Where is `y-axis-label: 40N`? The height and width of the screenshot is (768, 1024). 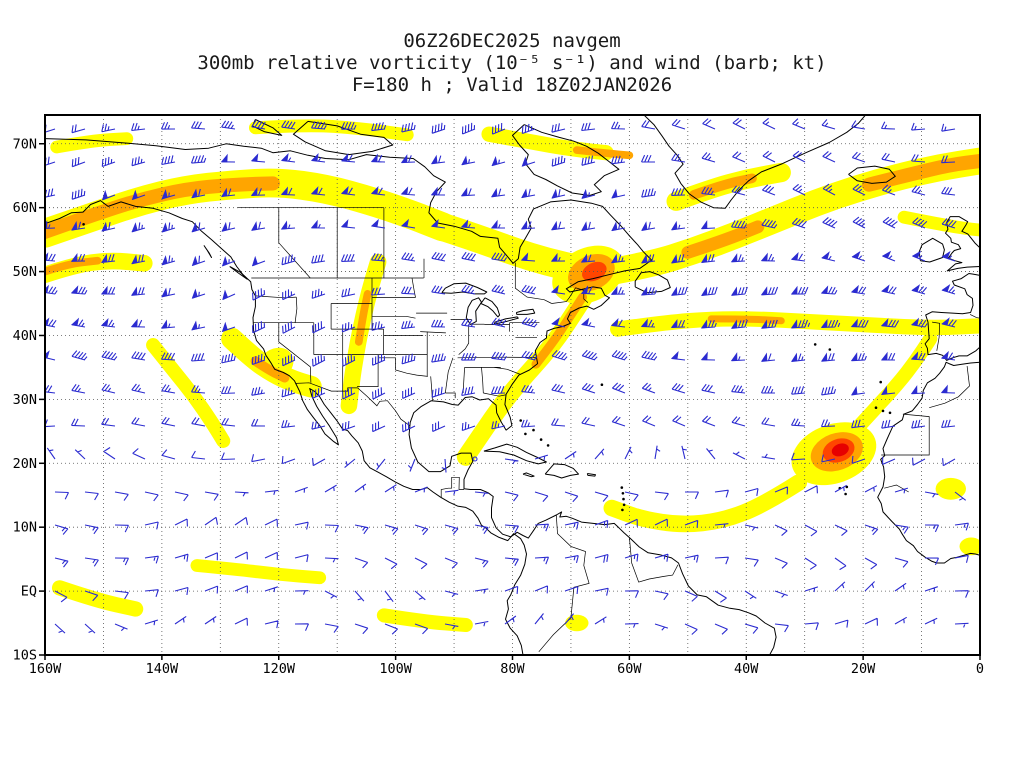 y-axis-label: 40N is located at coordinates (25, 336).